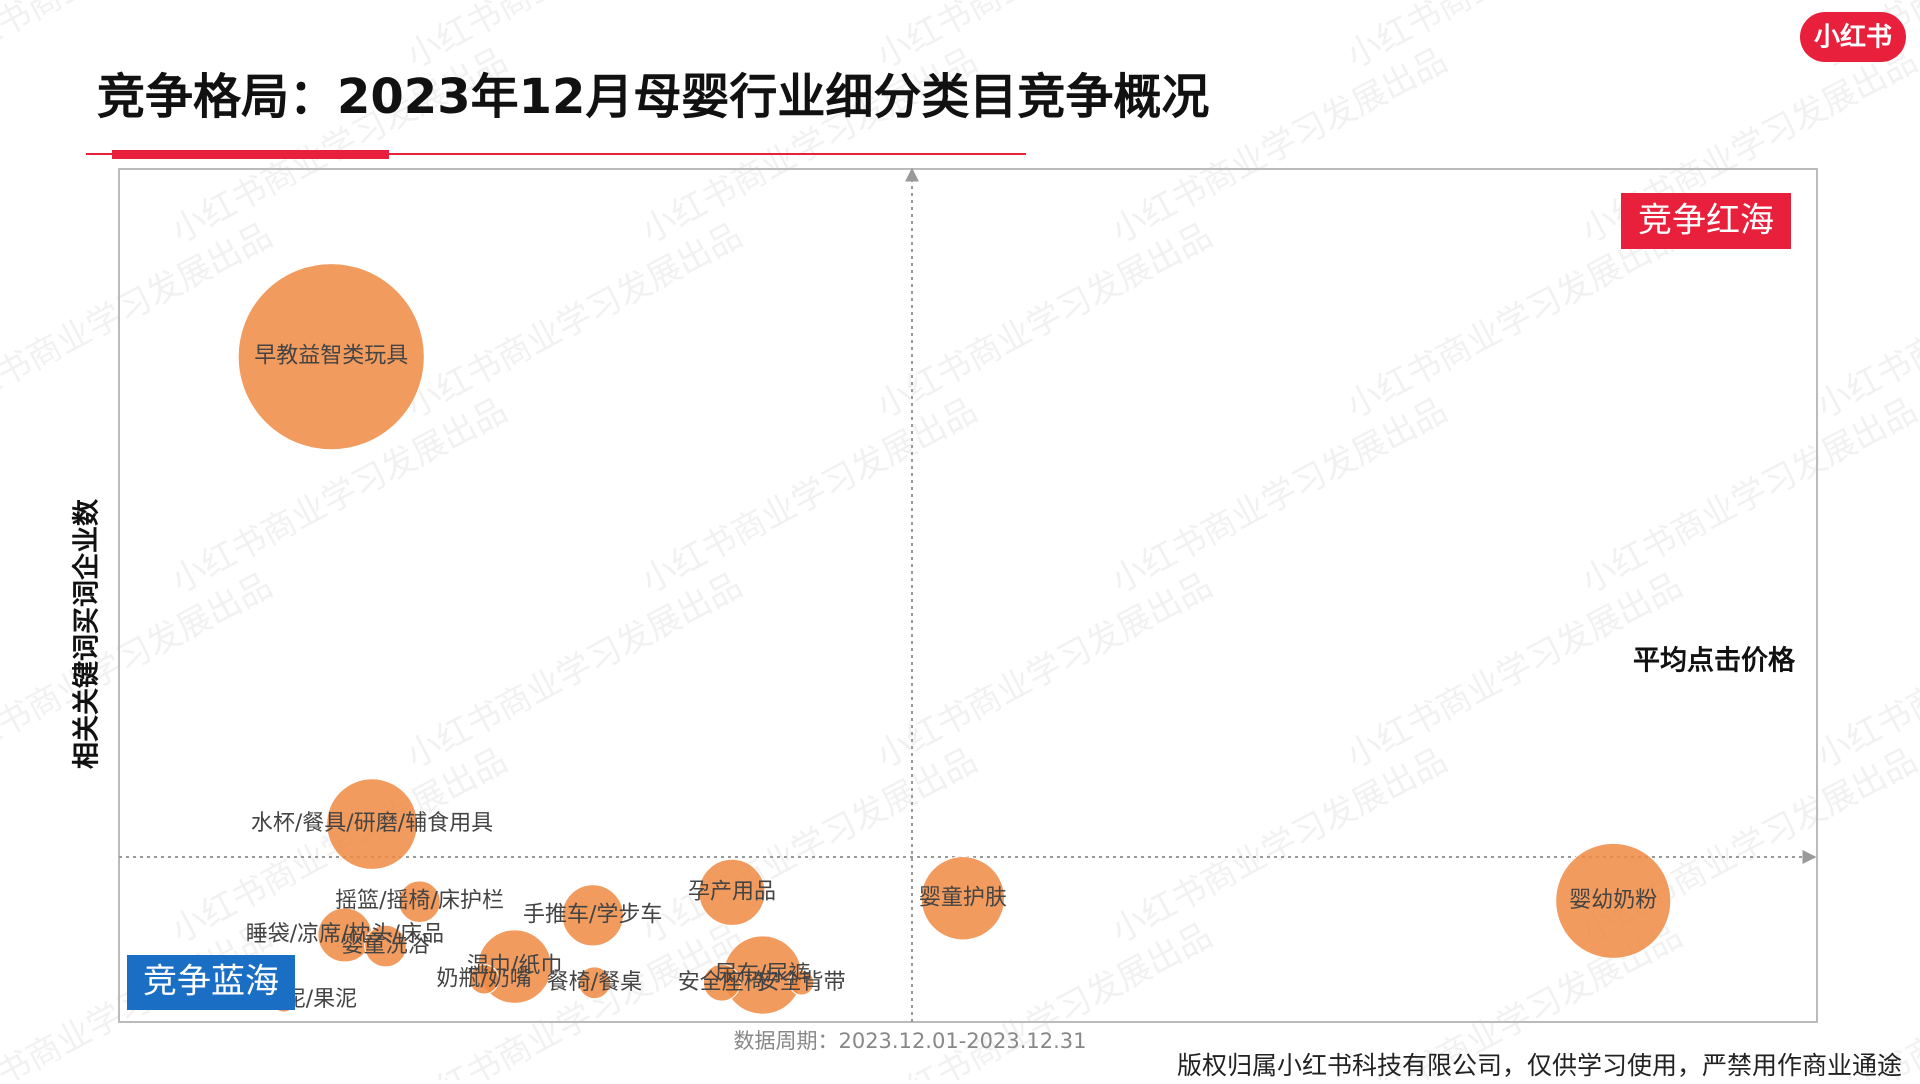 This screenshot has height=1084, width=1920. What do you see at coordinates (1539, 1065) in the screenshot?
I see `copyright: 版权归属小红书科技有限公司，仅供学习使用，严禁用作商业通途` at bounding box center [1539, 1065].